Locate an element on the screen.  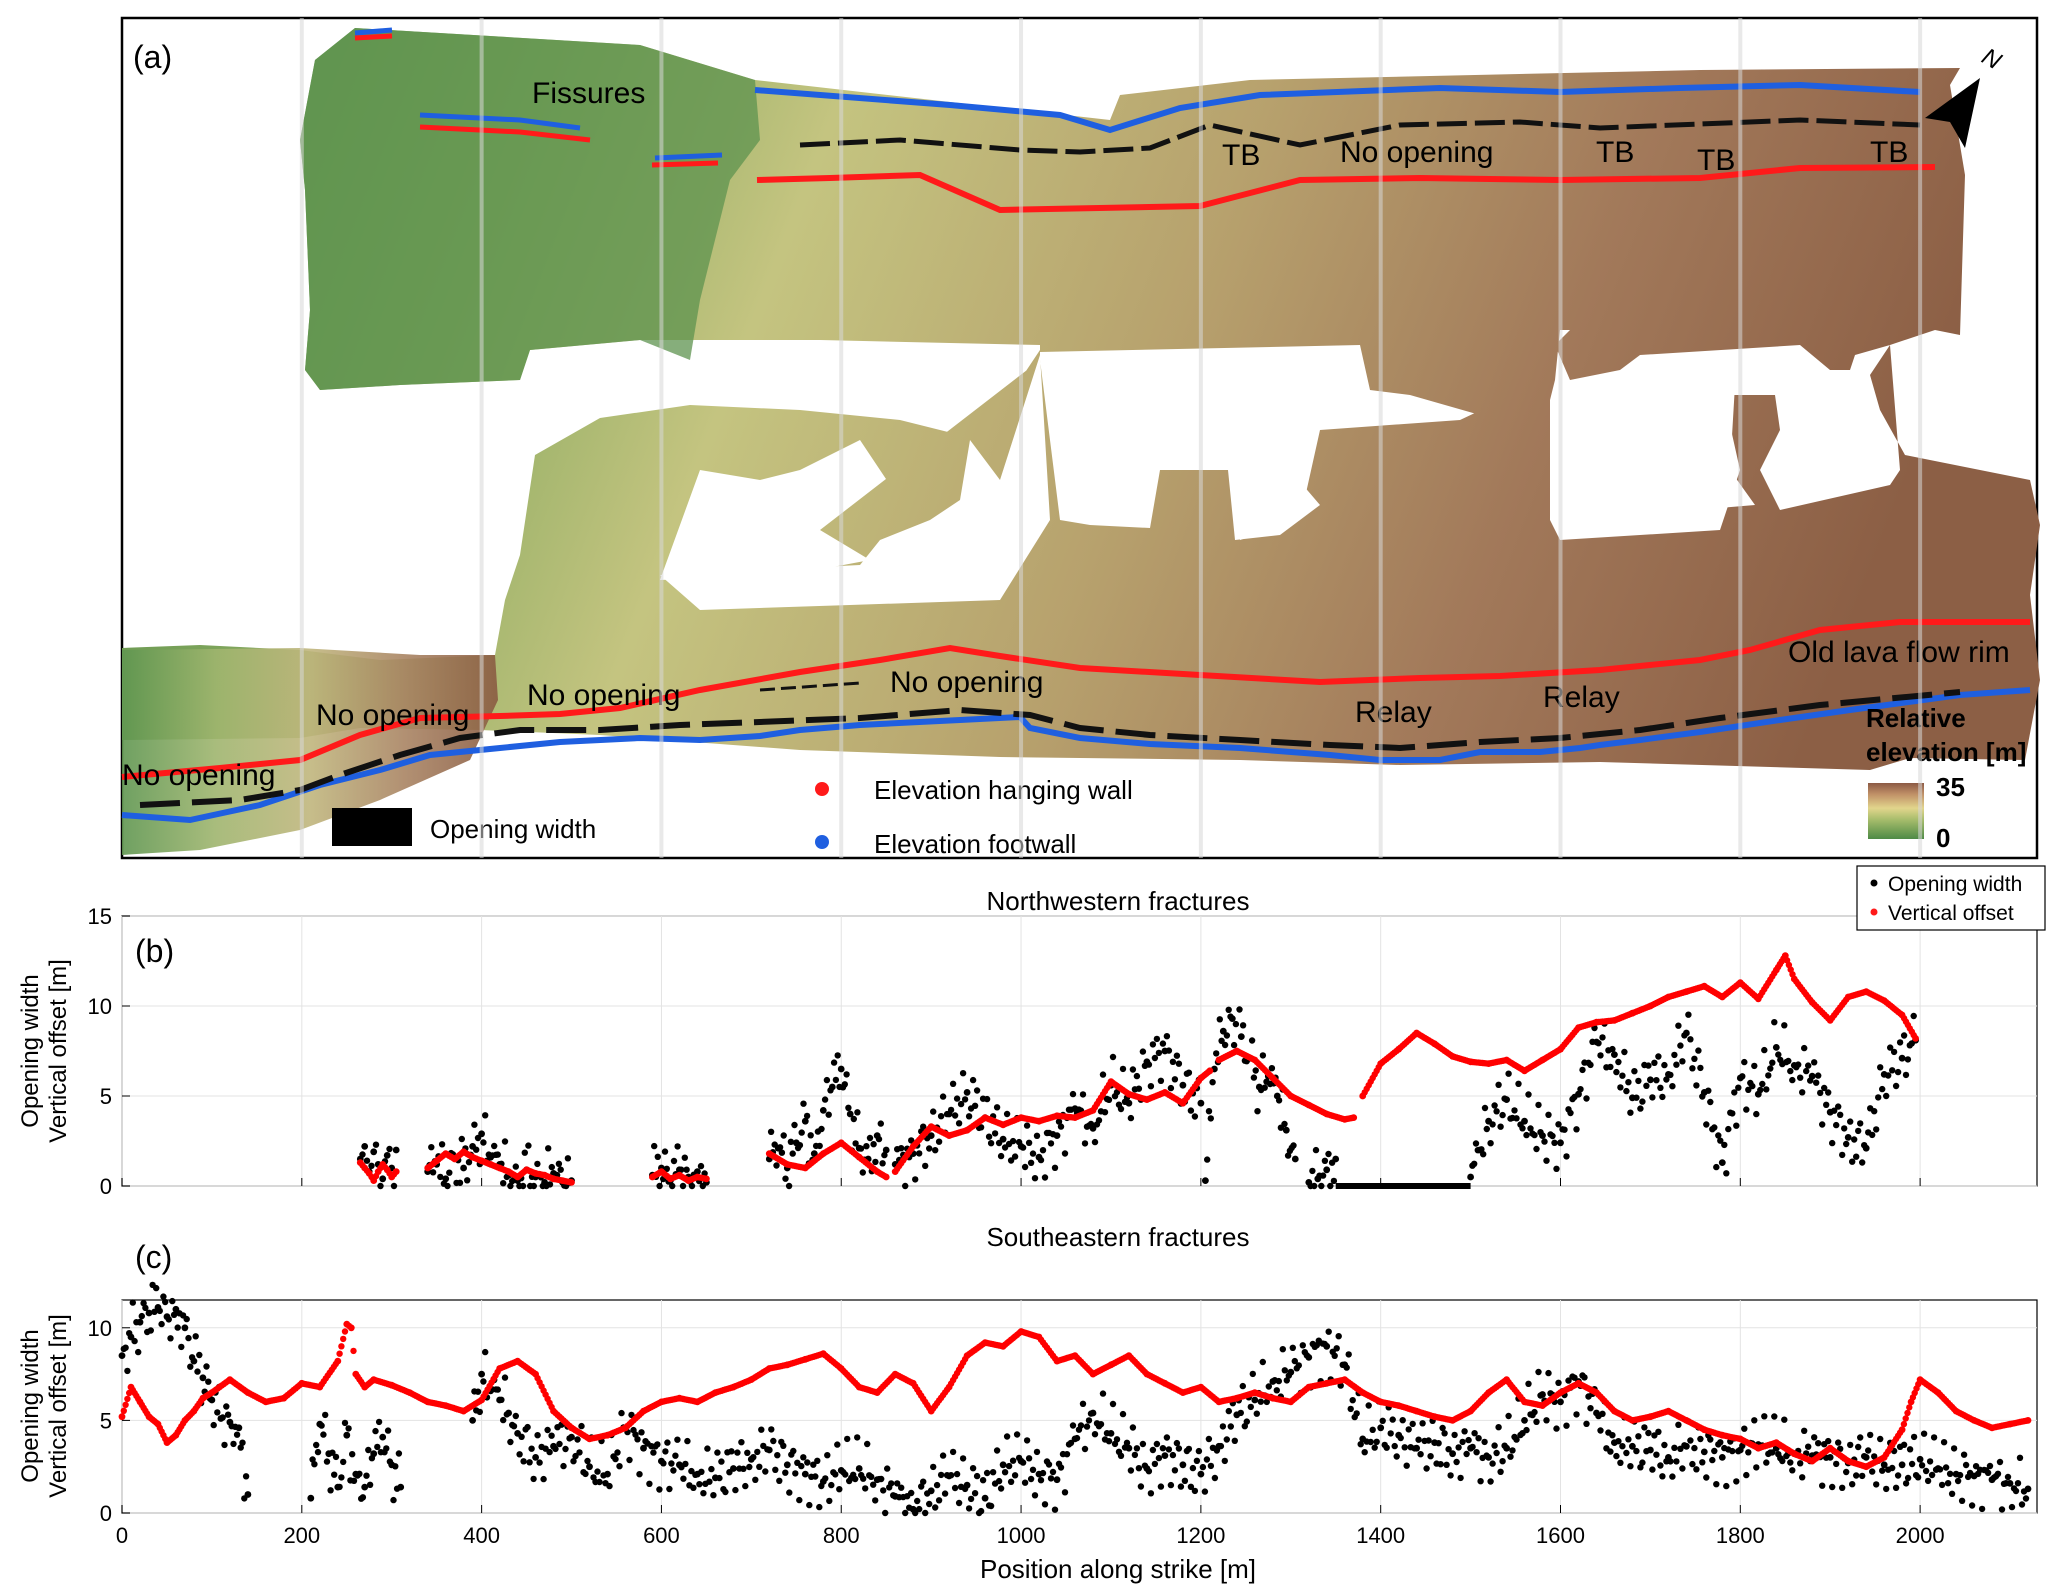
legend-vertical-offset-text: Vertical offset is located at coordinates (1951, 913).